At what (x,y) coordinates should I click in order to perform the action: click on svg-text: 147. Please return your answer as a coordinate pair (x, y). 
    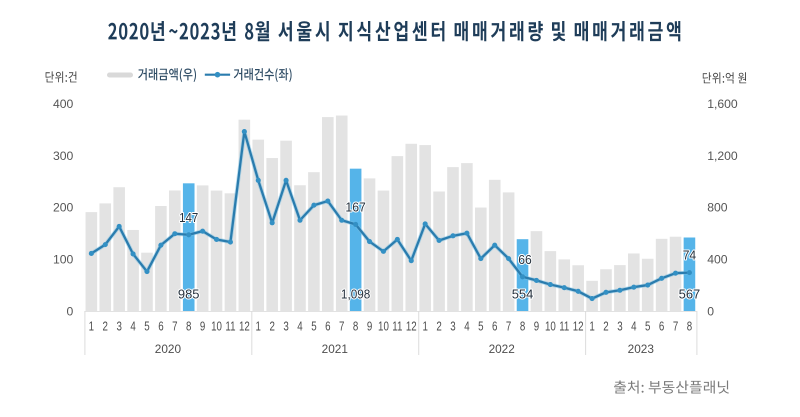
    Looking at the image, I should click on (188, 218).